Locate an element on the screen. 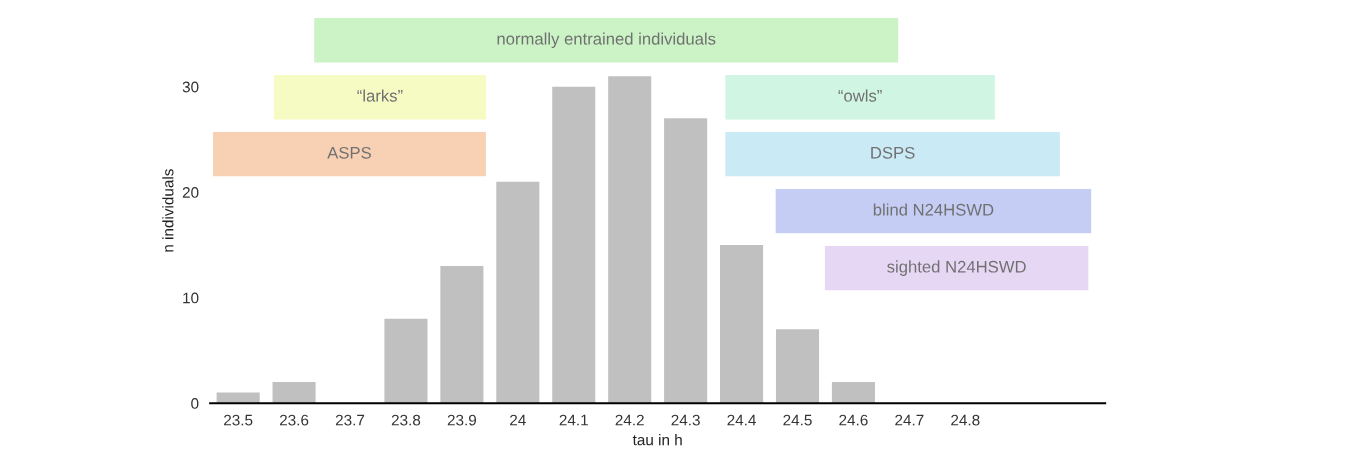 The image size is (1356, 453). y-axis-title: n individuals is located at coordinates (168, 210).